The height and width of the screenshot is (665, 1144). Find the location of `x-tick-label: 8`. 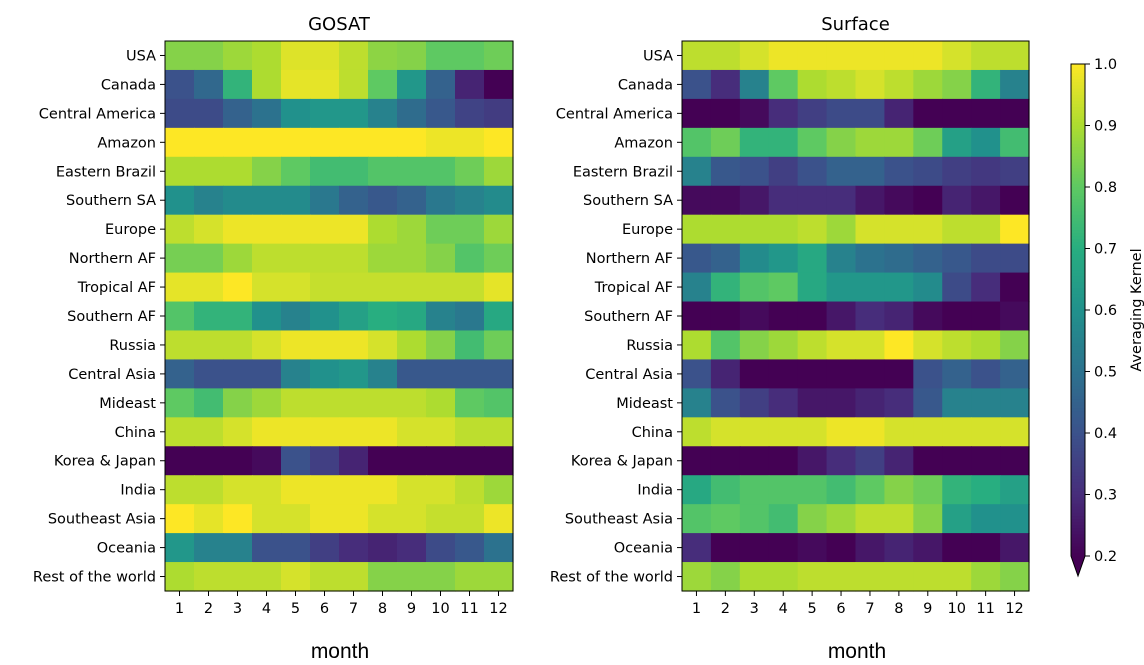

x-tick-label: 8 is located at coordinates (898, 609).